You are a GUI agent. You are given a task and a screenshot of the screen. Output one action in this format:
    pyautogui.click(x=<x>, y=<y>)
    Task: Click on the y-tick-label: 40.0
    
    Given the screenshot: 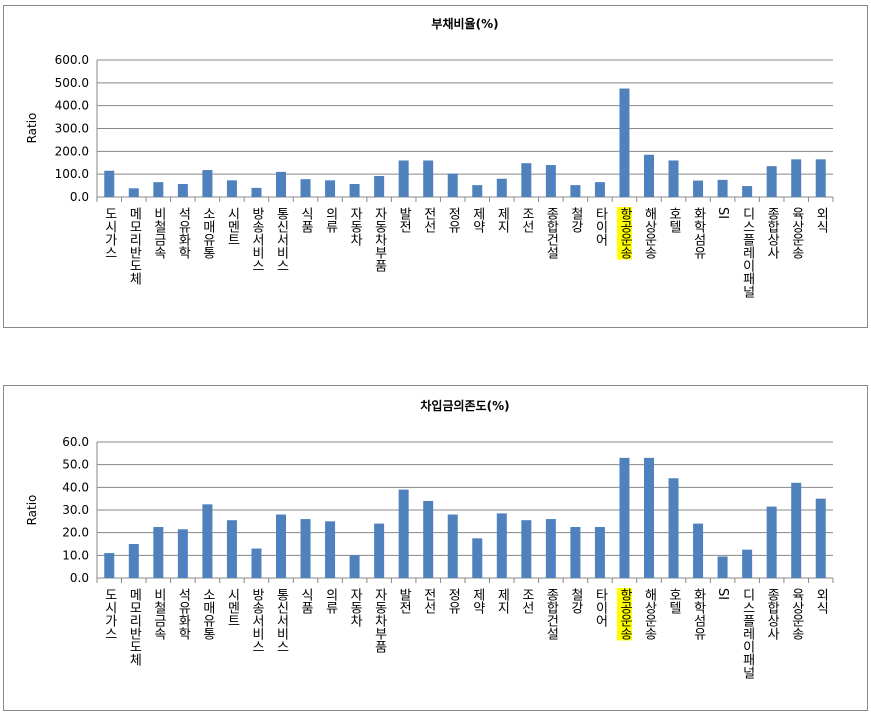 What is the action you would take?
    pyautogui.click(x=75, y=487)
    